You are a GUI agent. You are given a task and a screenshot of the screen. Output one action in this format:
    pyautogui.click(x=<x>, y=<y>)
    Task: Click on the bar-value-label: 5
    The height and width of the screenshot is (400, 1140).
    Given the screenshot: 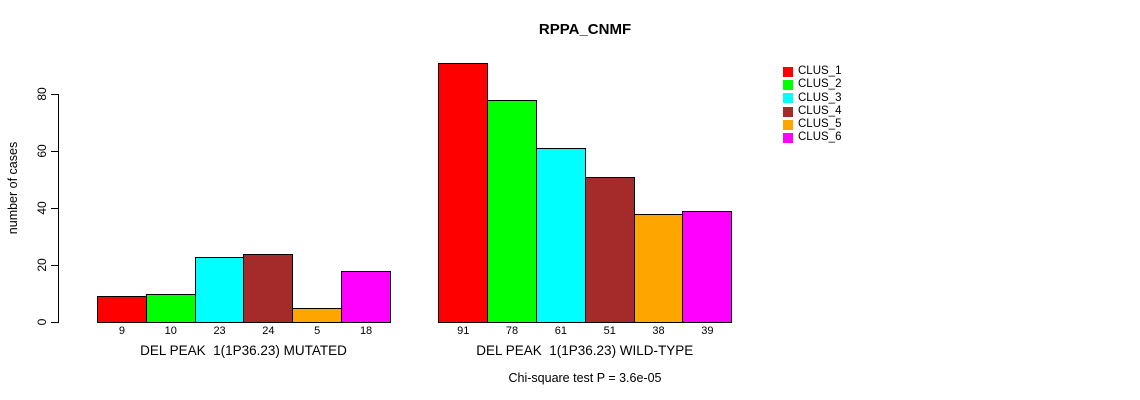 What is the action you would take?
    pyautogui.click(x=317, y=331)
    